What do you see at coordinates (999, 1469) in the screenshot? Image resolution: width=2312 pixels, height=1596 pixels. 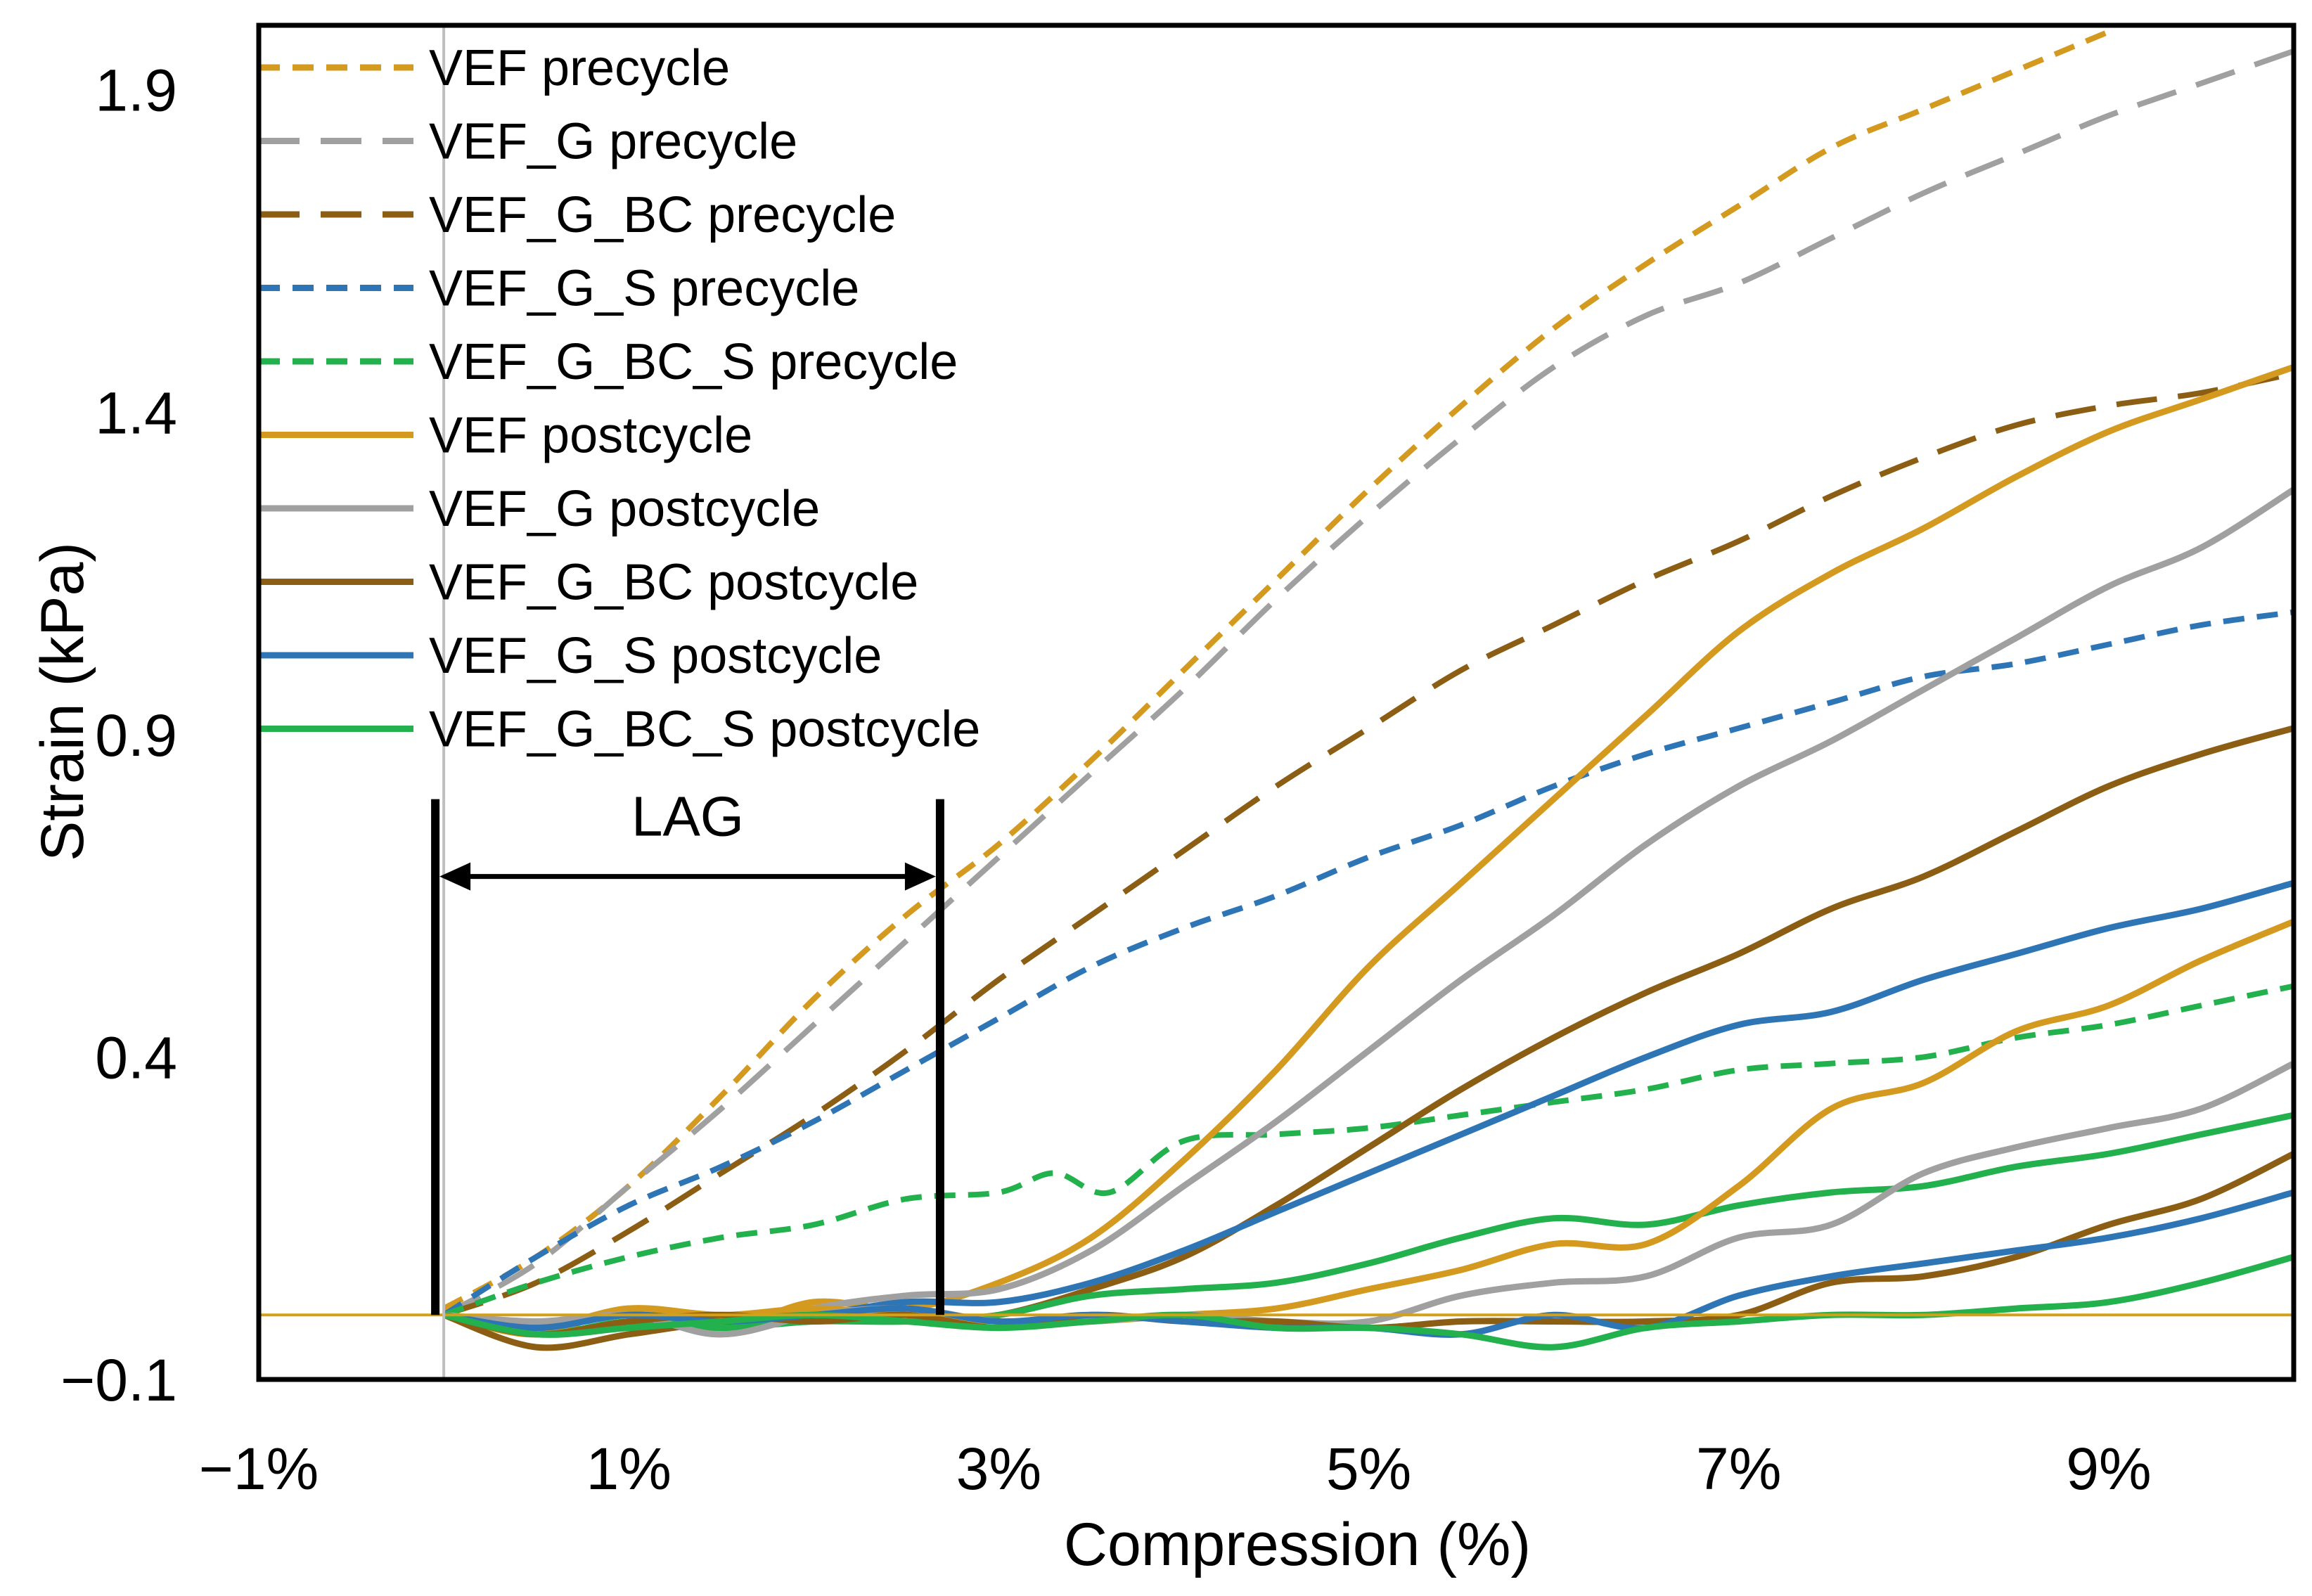 I see `x-tick-label: 3%` at bounding box center [999, 1469].